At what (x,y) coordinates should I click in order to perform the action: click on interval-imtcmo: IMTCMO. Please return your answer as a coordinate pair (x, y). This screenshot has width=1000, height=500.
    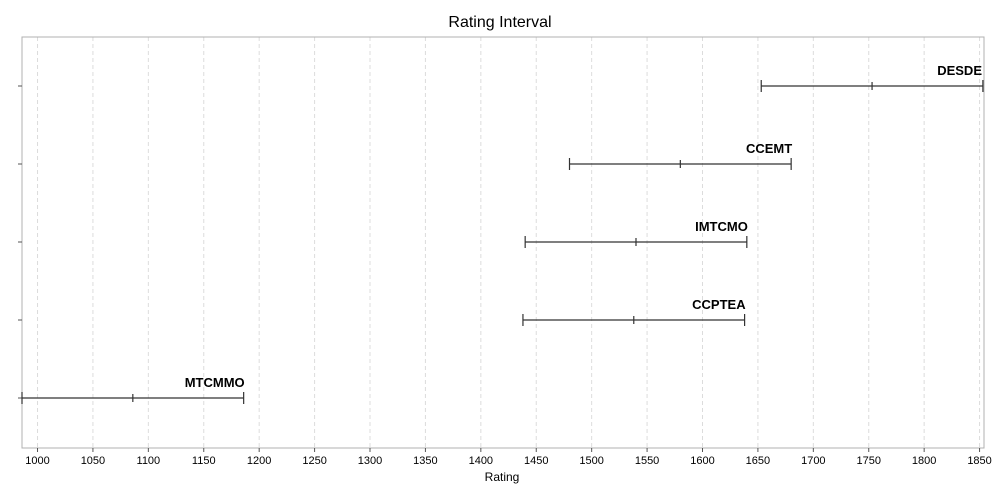
    Looking at the image, I should click on (636, 233).